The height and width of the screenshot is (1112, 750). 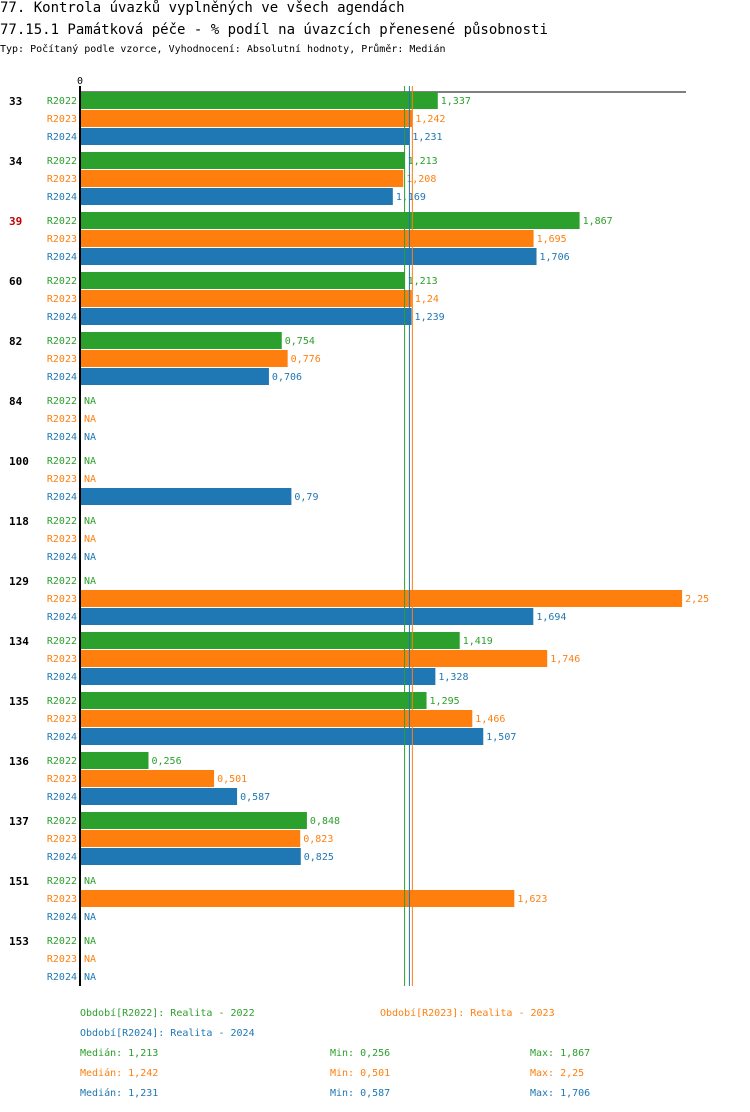 What do you see at coordinates (565, 659) in the screenshot?
I see `data-label: 1,746` at bounding box center [565, 659].